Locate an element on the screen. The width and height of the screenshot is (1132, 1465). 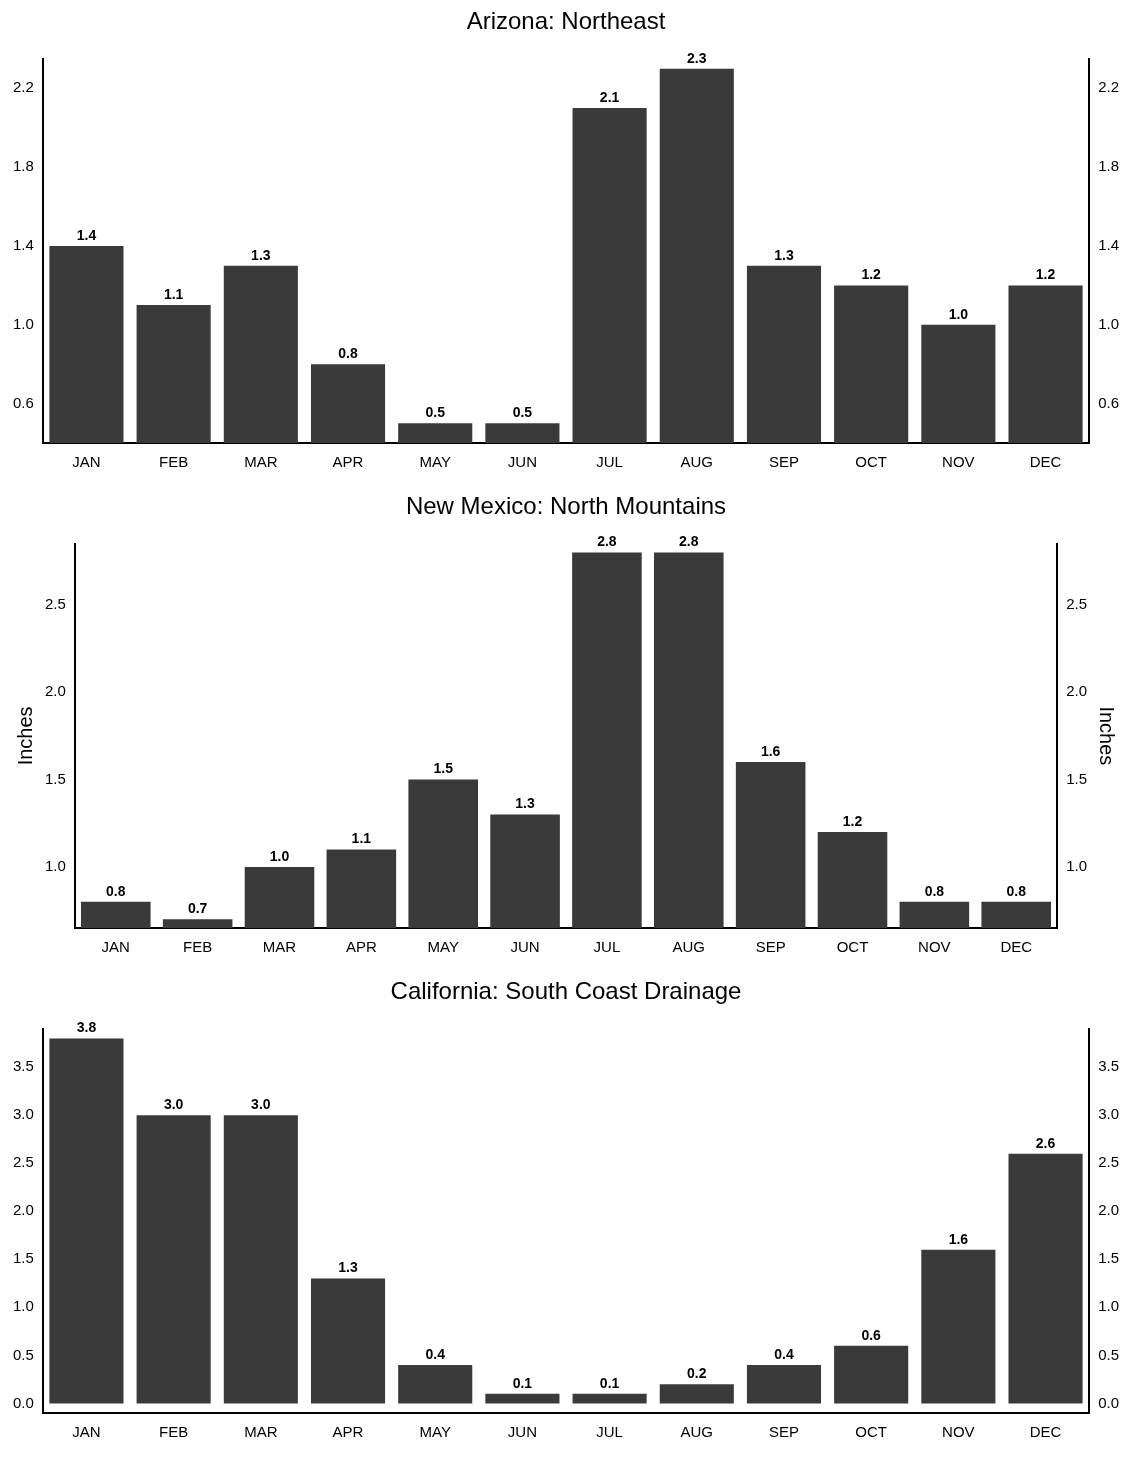
data-label: 2.8 is located at coordinates (689, 541).